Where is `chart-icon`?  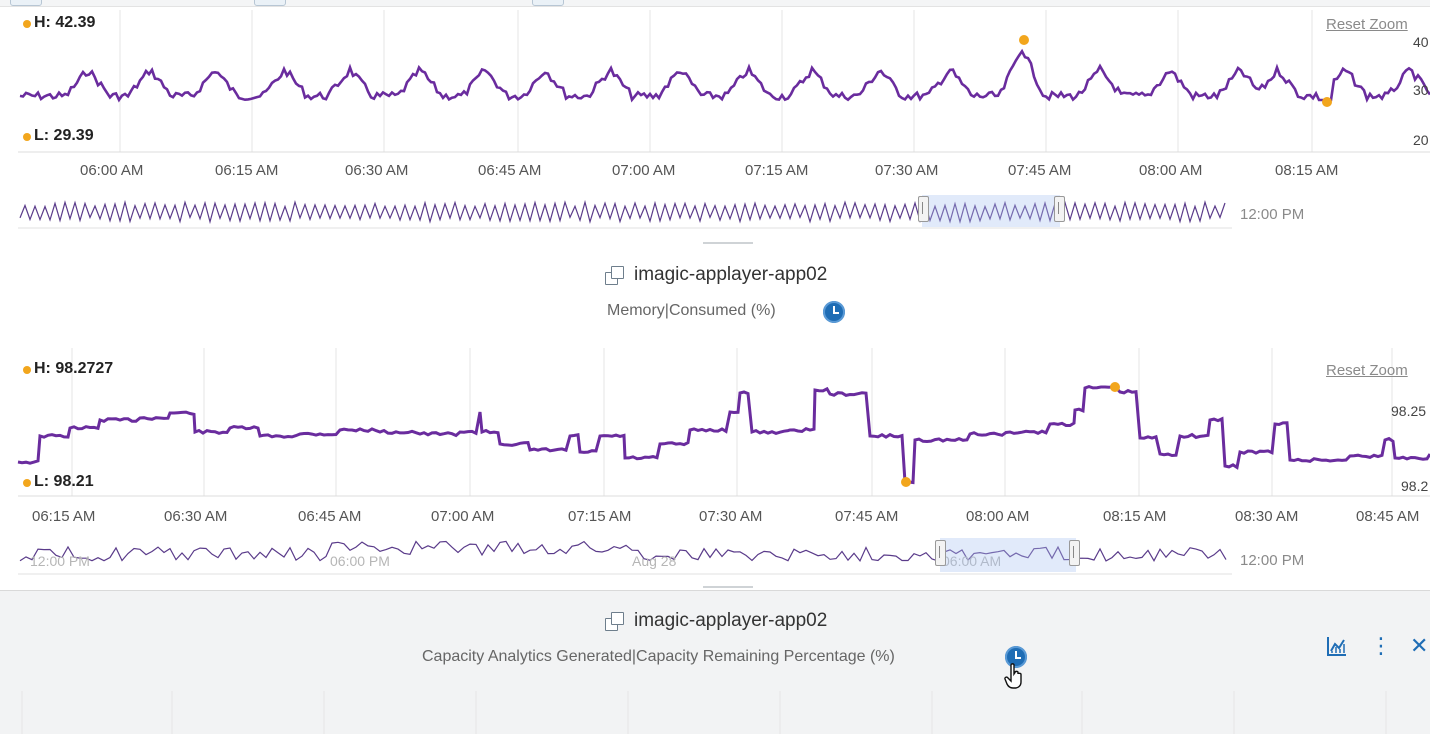
chart-icon is located at coordinates (1337, 646).